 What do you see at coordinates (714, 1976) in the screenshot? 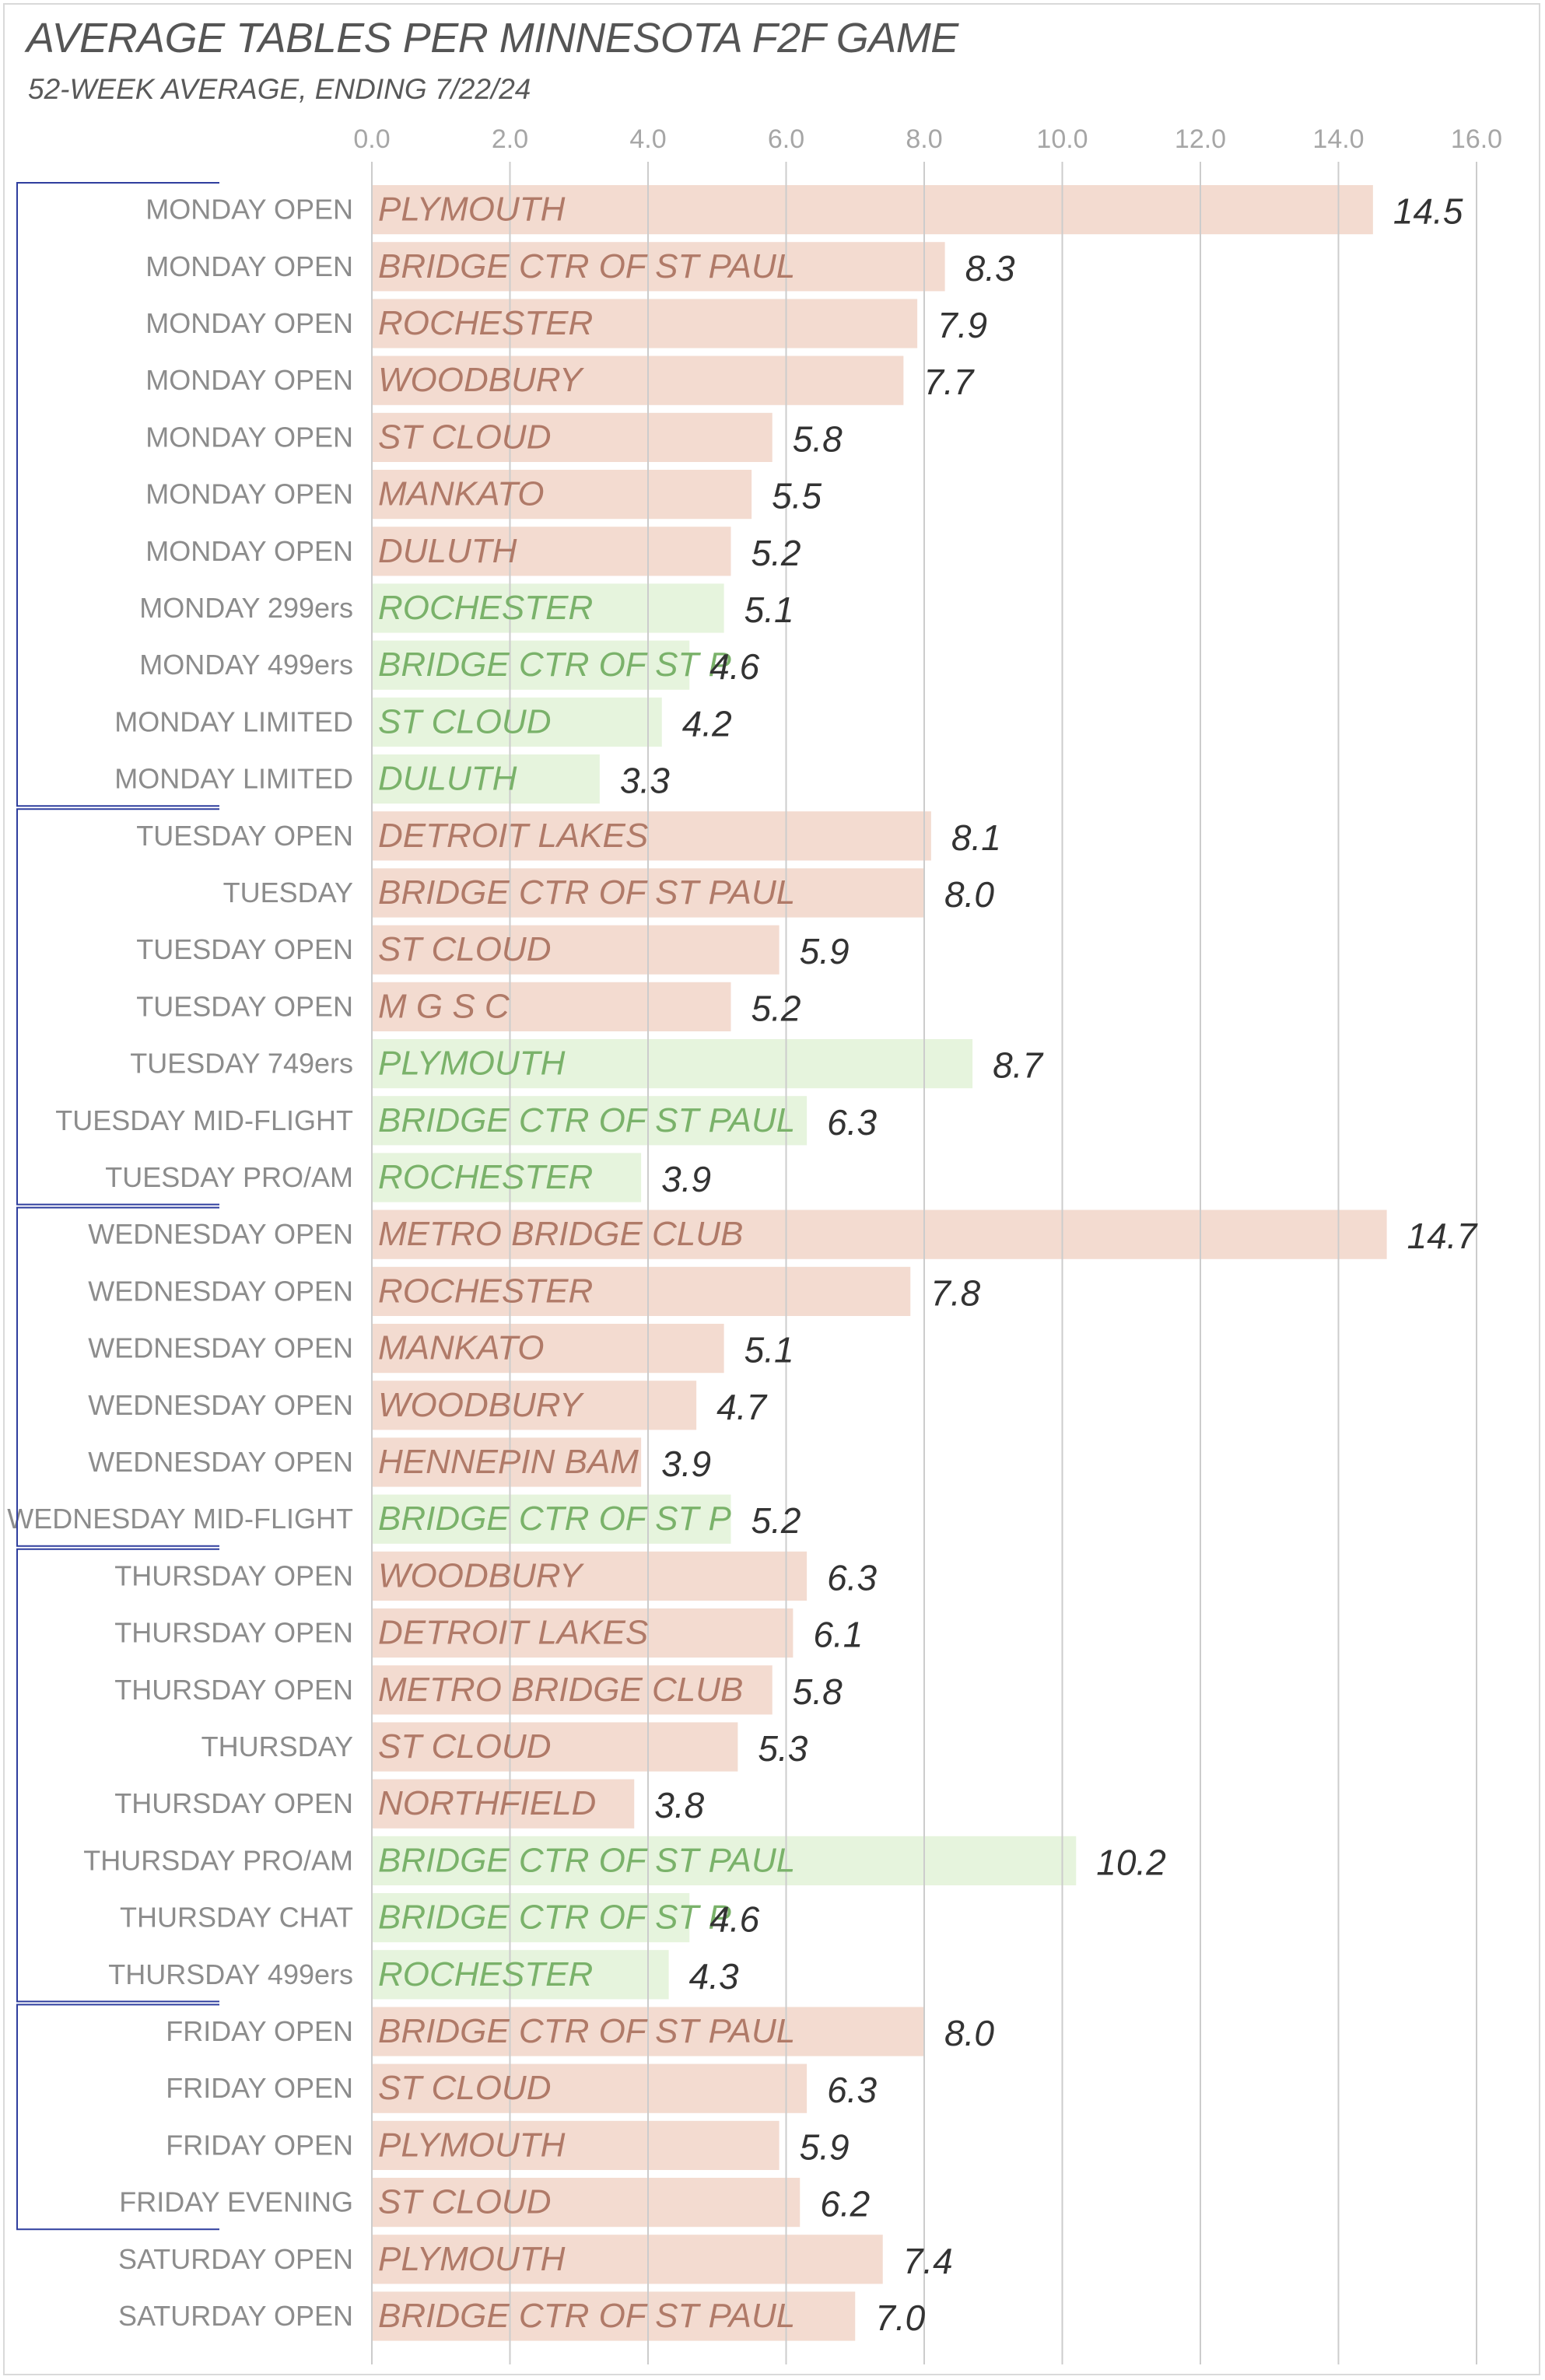
I see `value-label: 4.3` at bounding box center [714, 1976].